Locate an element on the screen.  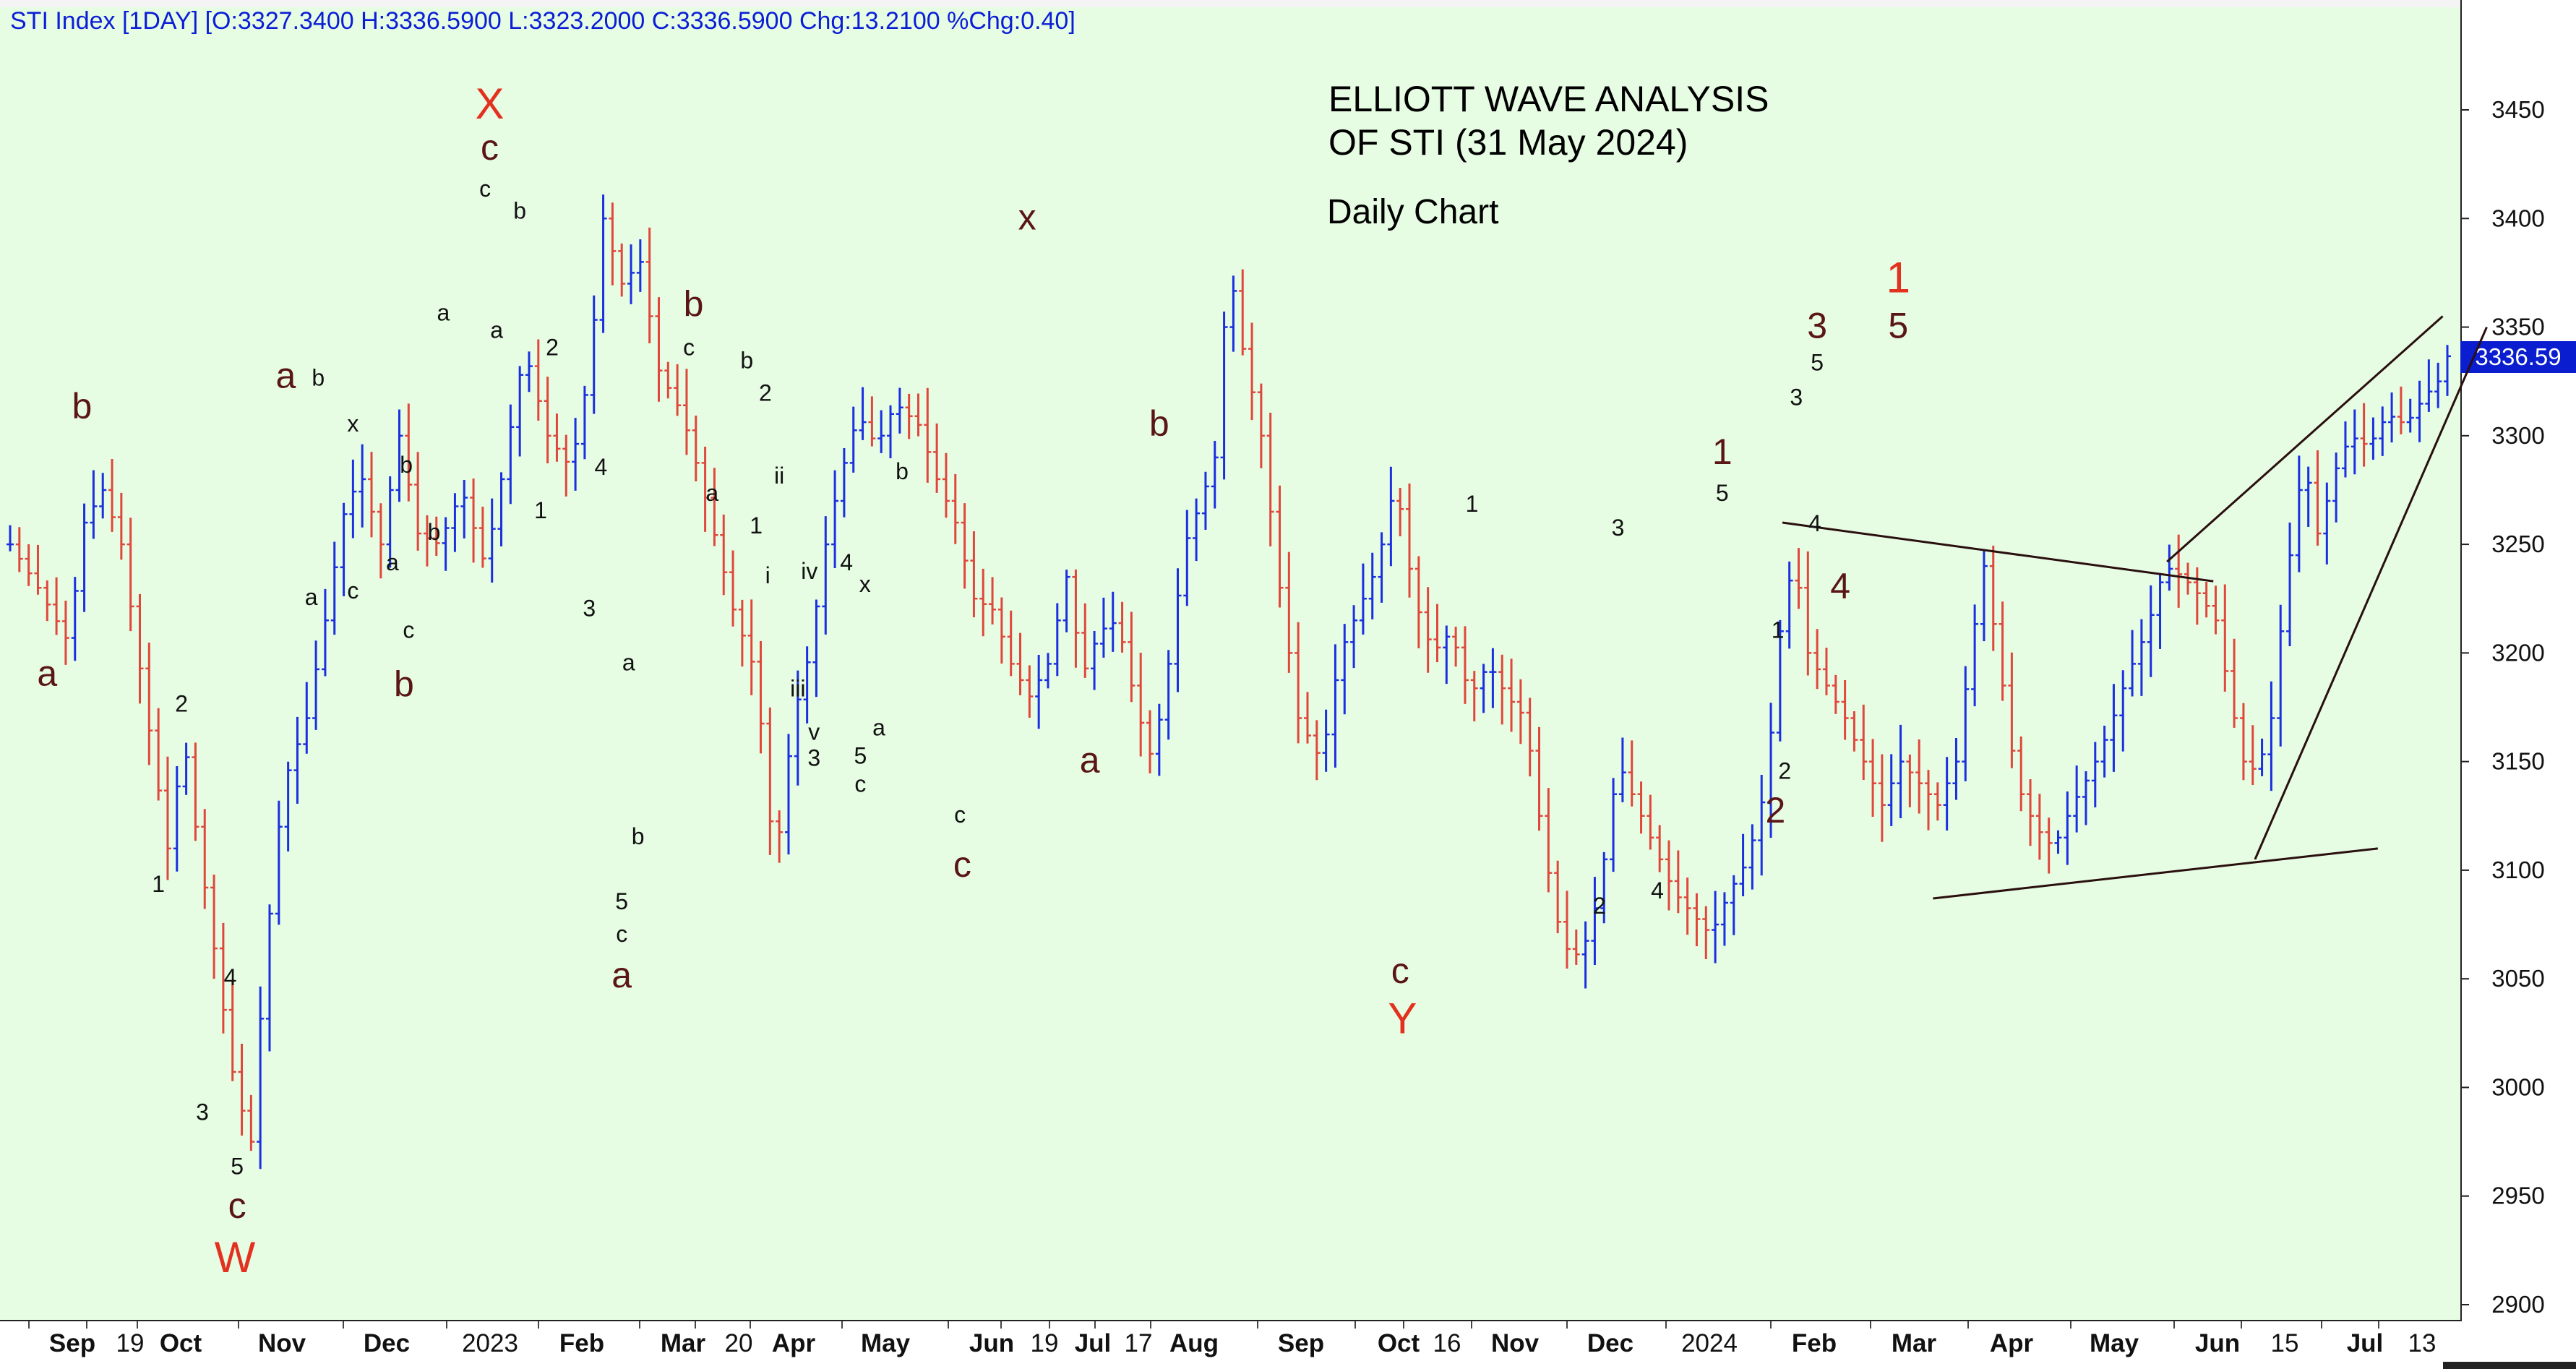
wave-label: ii is located at coordinates (779, 476).